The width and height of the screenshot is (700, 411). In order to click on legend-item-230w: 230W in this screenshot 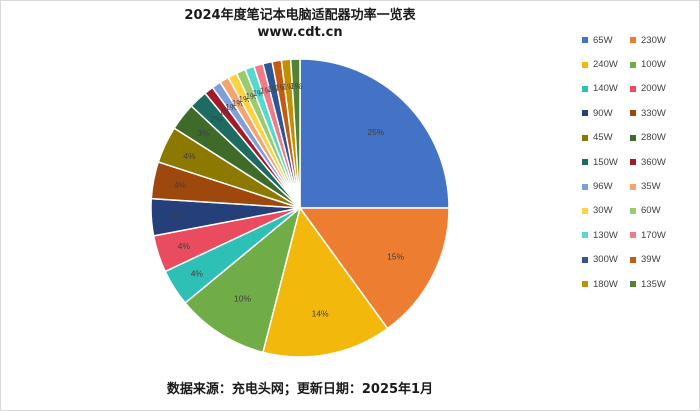, I will do `click(656, 40)`.